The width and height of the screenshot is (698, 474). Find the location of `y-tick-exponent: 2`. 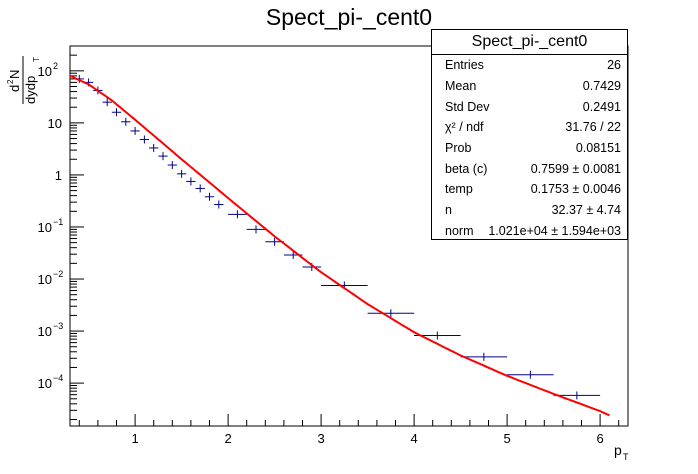

y-tick-exponent: 2 is located at coordinates (55, 66).